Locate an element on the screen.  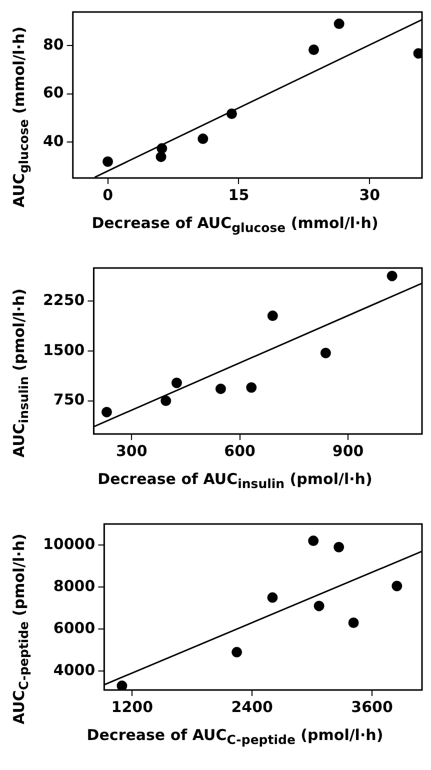
y-tick-label: 8000 is located at coordinates (74, 585).